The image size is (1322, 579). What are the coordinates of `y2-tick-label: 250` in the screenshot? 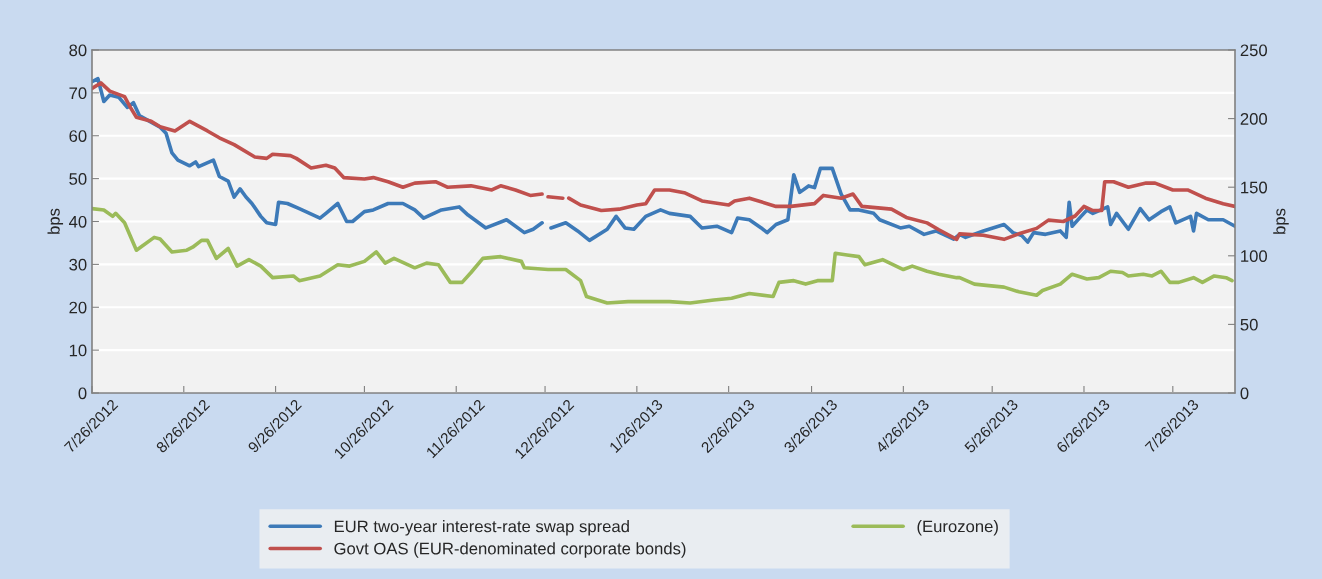 It's located at (1254, 50).